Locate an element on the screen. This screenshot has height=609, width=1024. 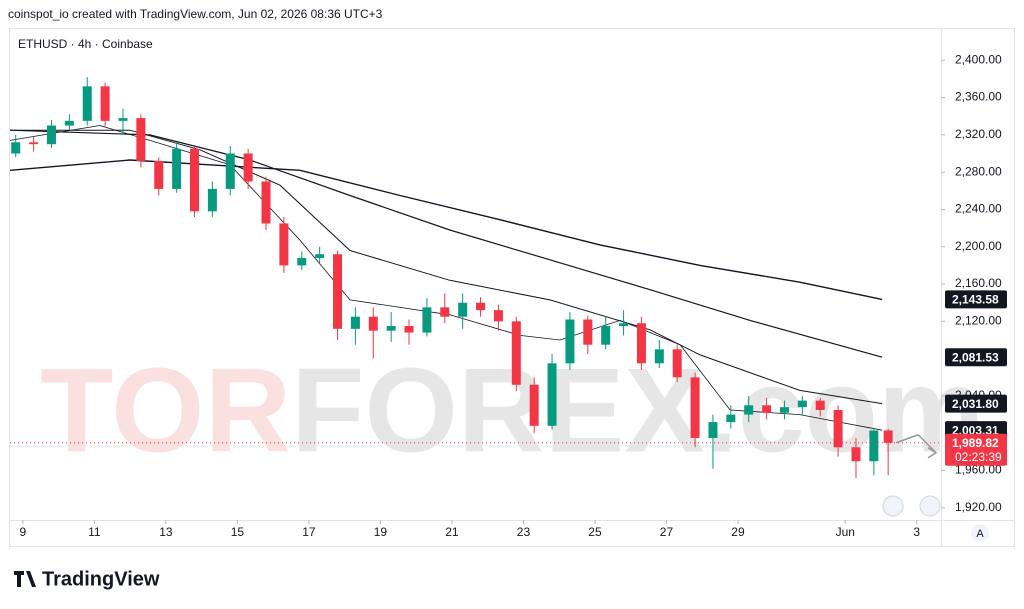
x-tick-label: 21 is located at coordinates (452, 532).